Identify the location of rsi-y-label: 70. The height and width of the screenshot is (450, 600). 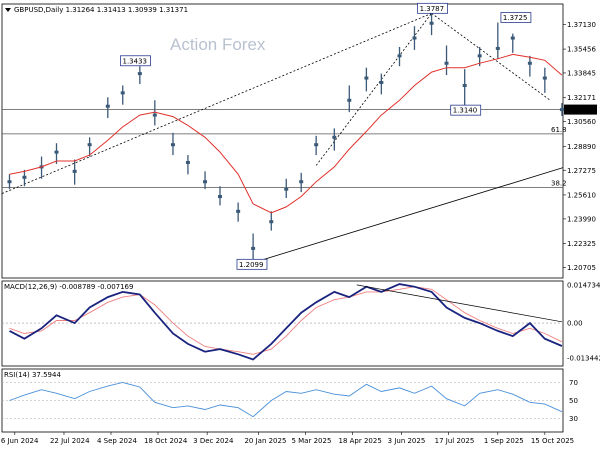
(573, 383).